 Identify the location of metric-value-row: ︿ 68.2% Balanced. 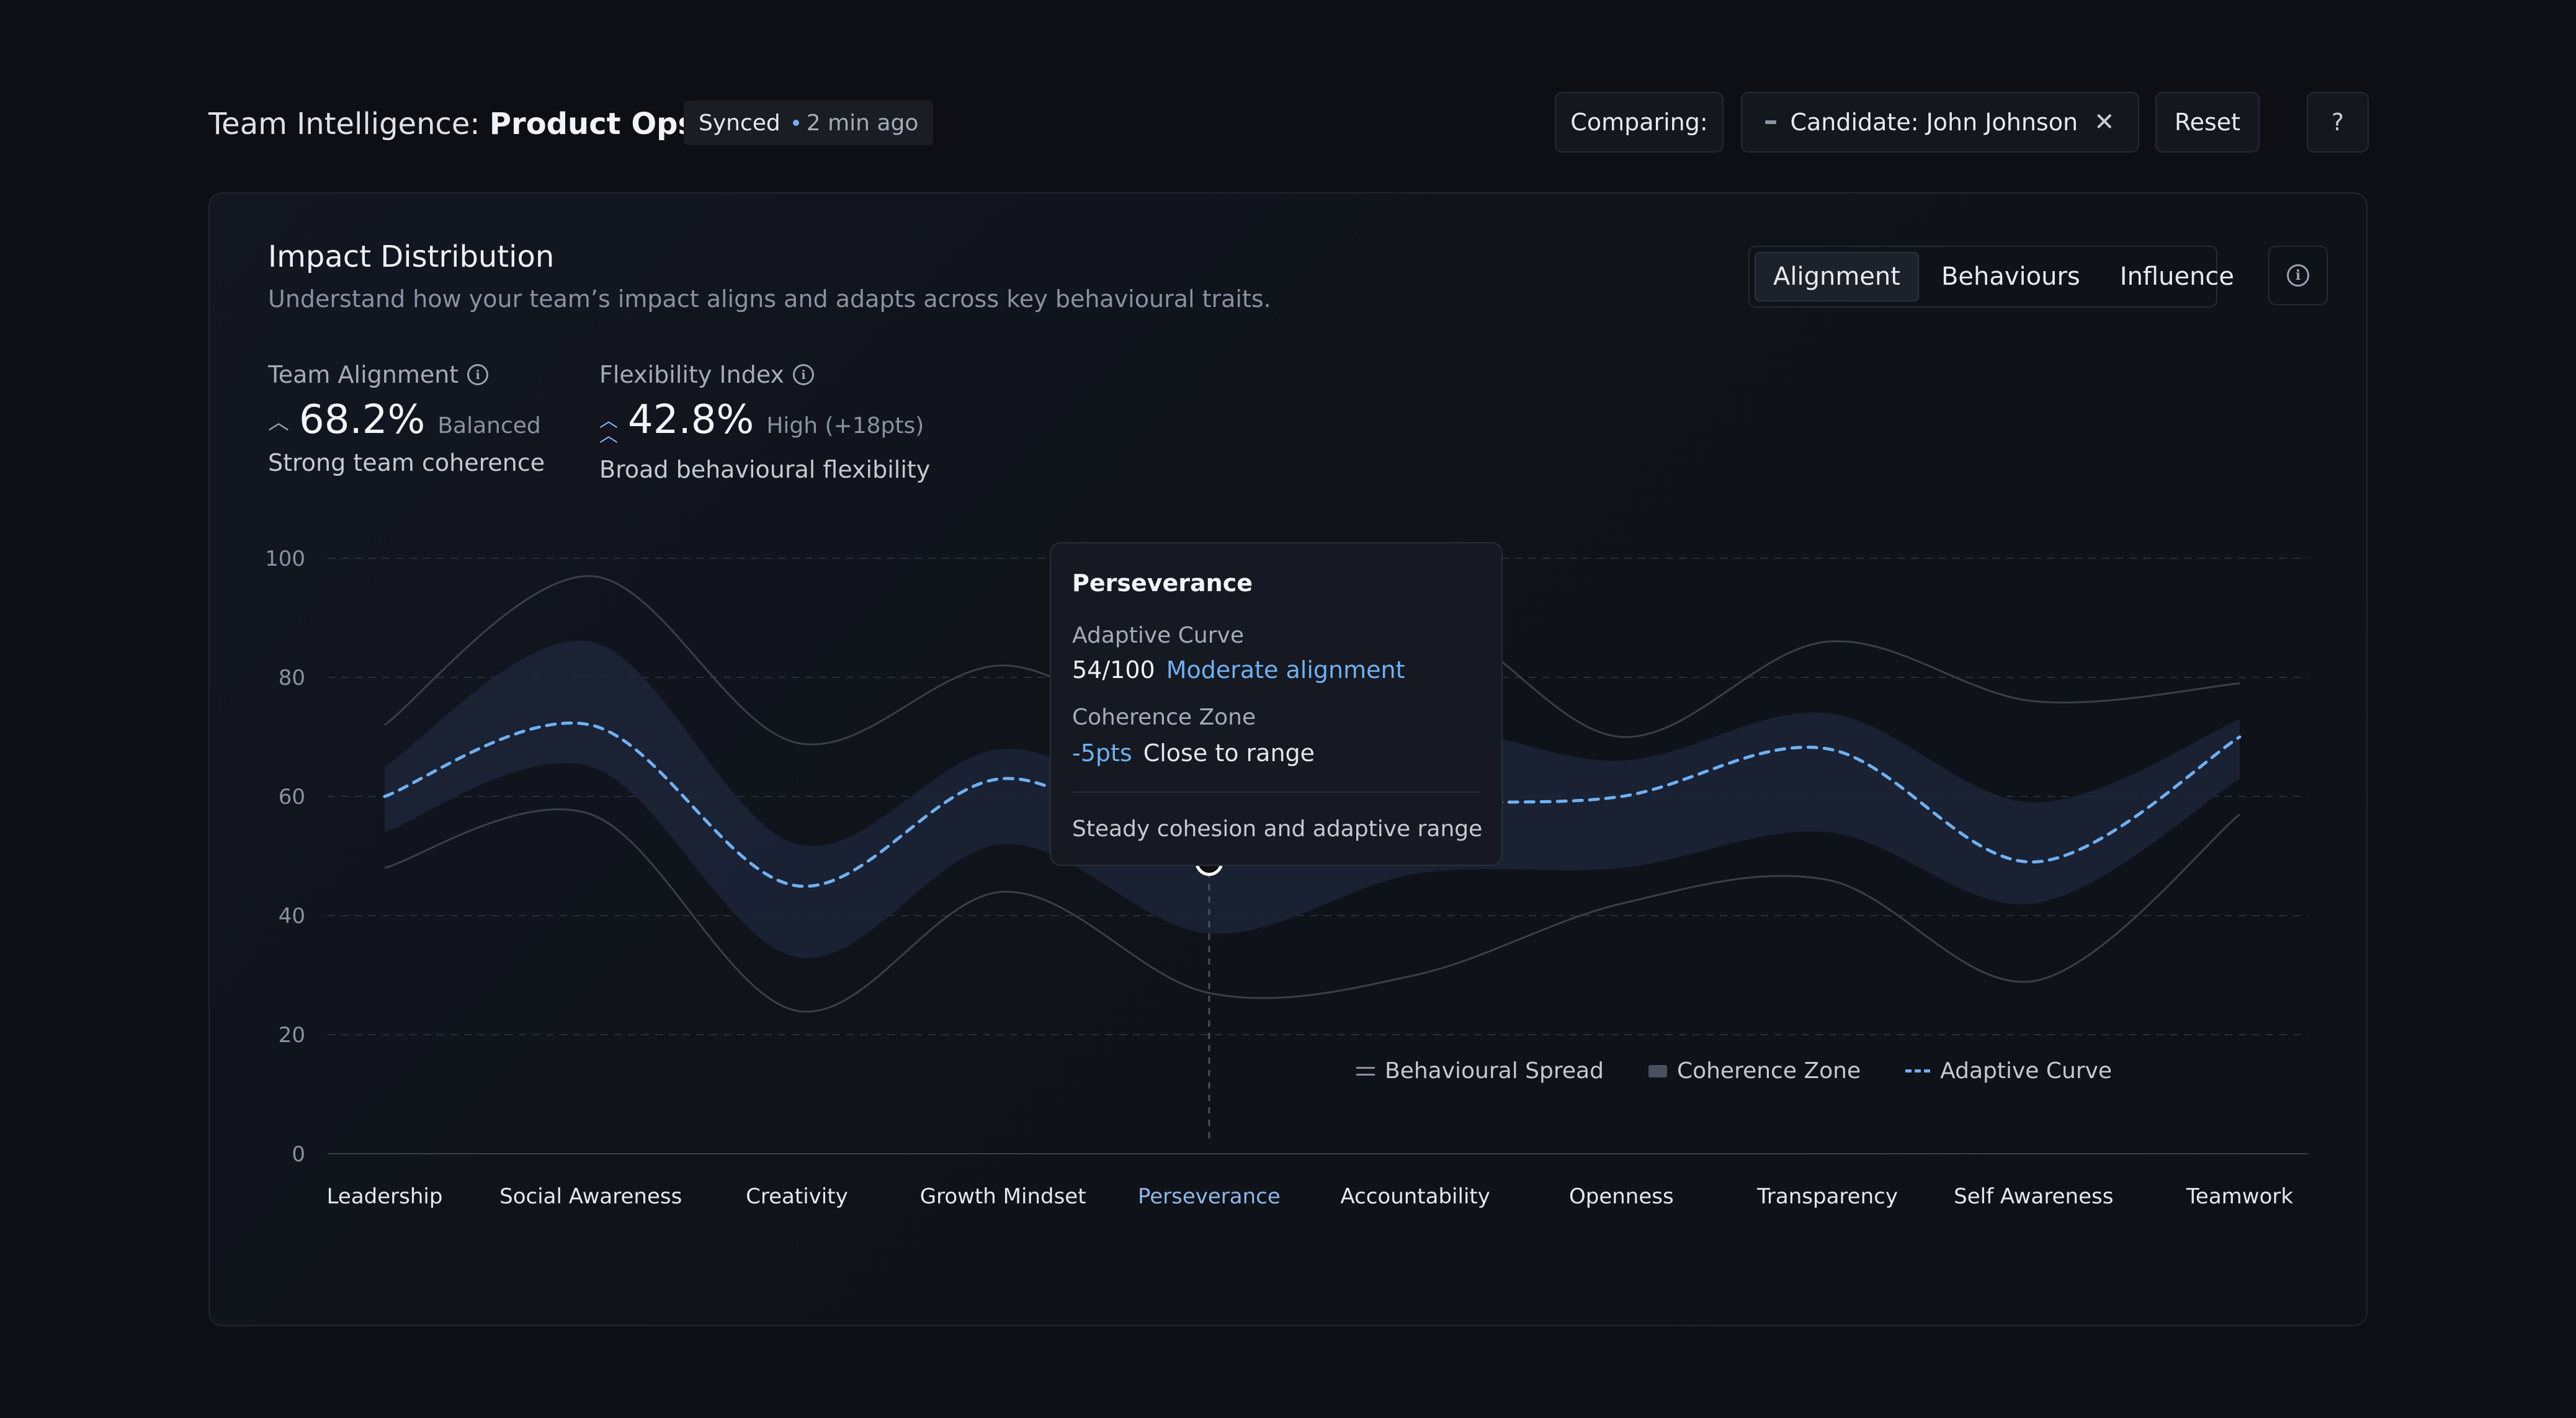
(406, 420).